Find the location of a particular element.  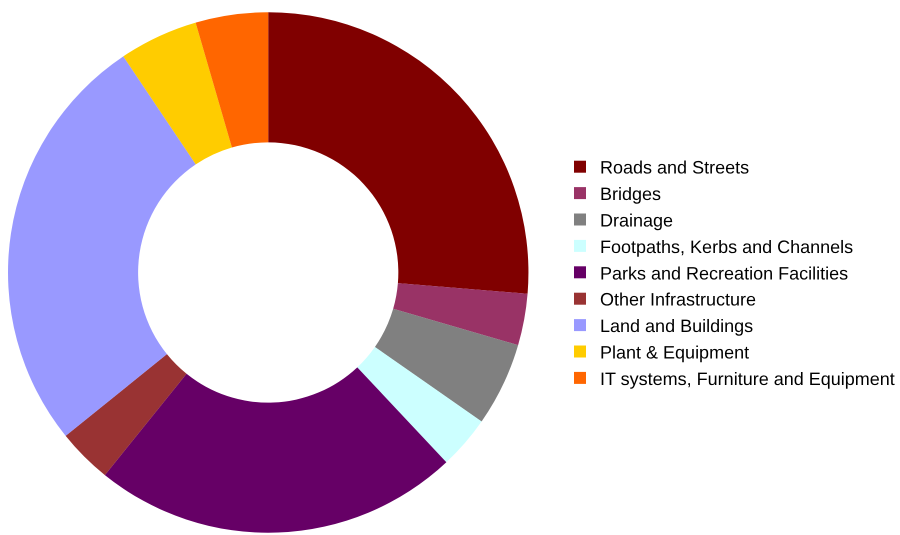

legend-label: Plant & Equipment is located at coordinates (675, 352).